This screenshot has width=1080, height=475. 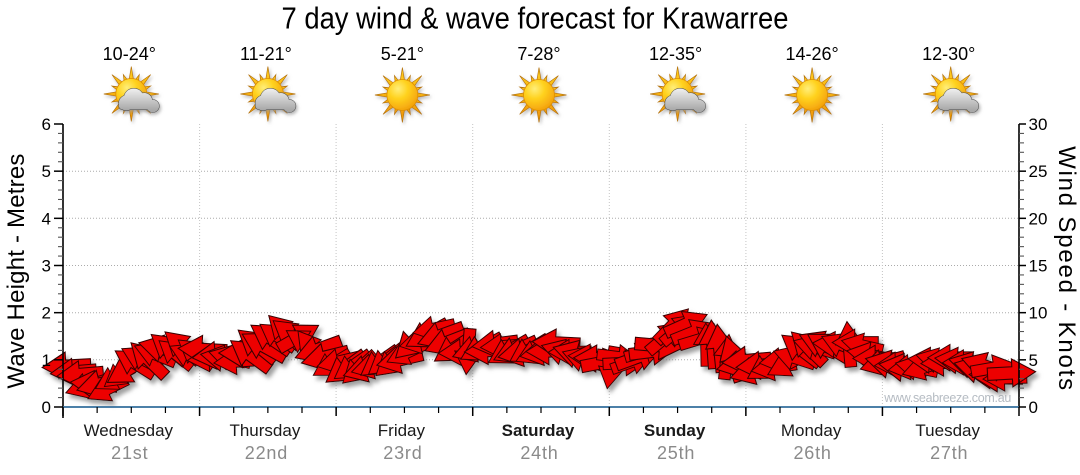 I want to click on svg-text: 20, so click(x=1038, y=218).